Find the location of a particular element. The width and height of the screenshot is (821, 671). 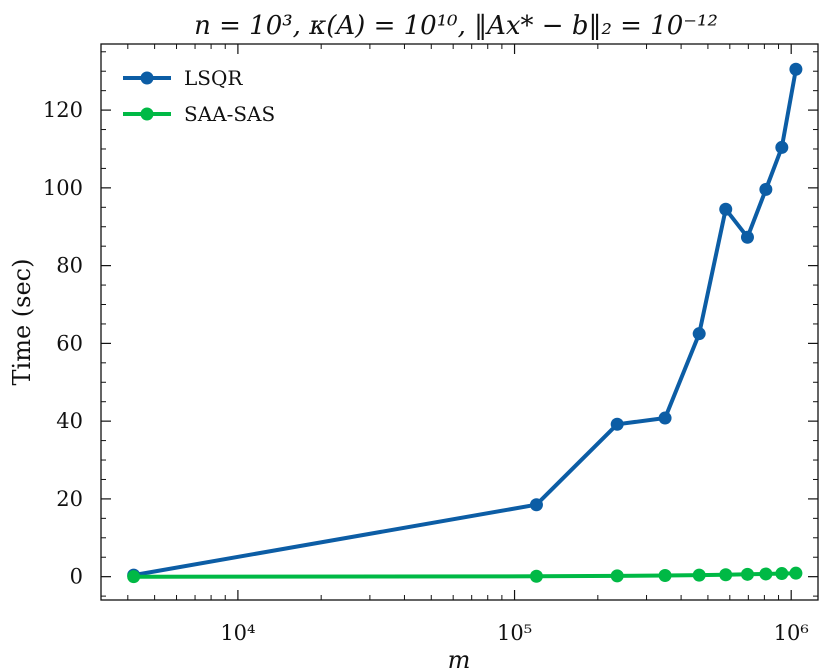

y-tick-label: 100 is located at coordinates (63, 188).